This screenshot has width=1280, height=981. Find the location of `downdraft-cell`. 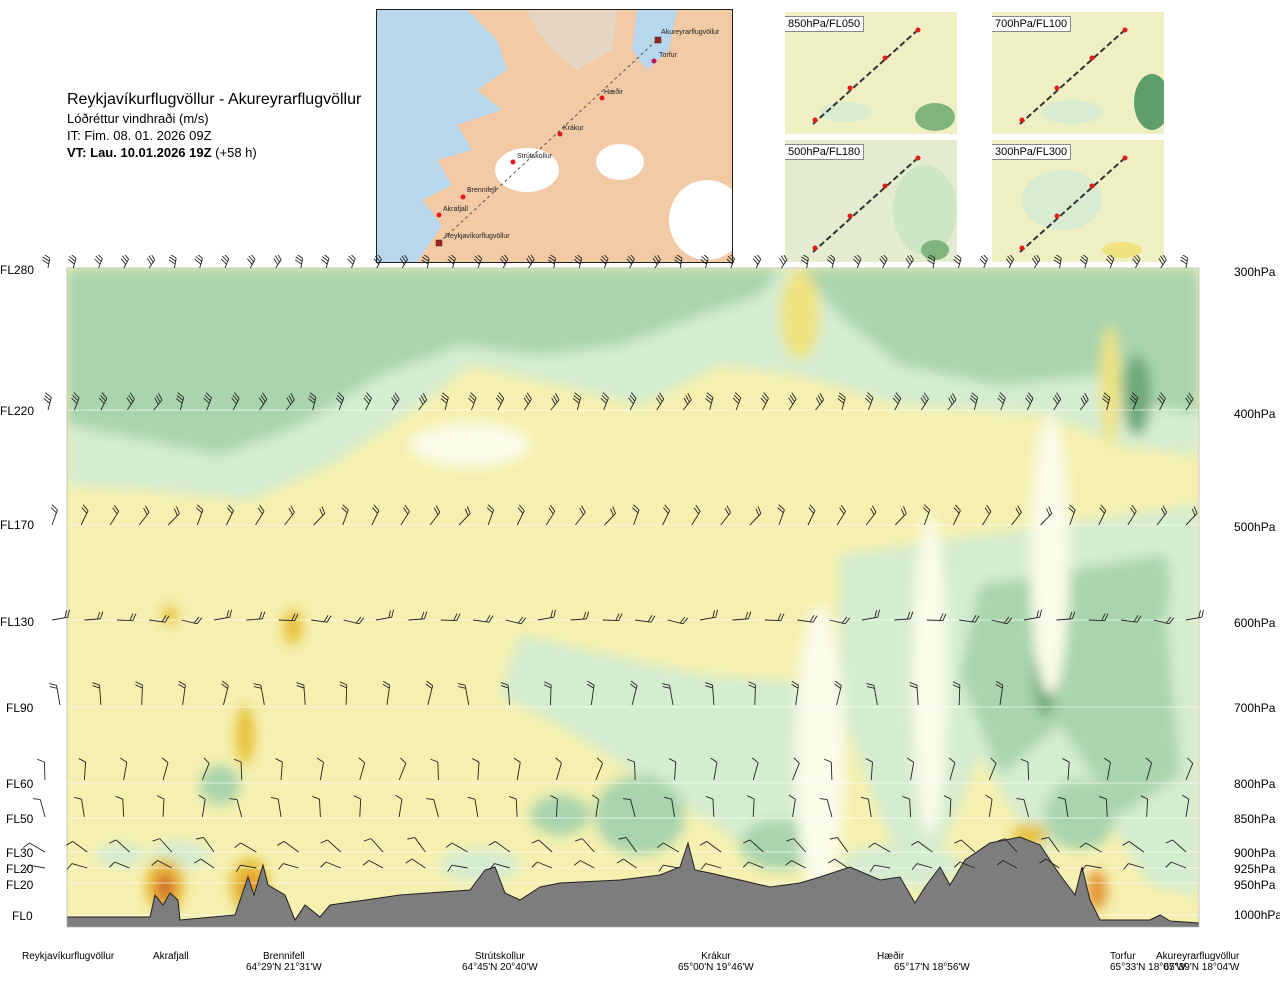

downdraft-cell is located at coordinates (1080, 815).